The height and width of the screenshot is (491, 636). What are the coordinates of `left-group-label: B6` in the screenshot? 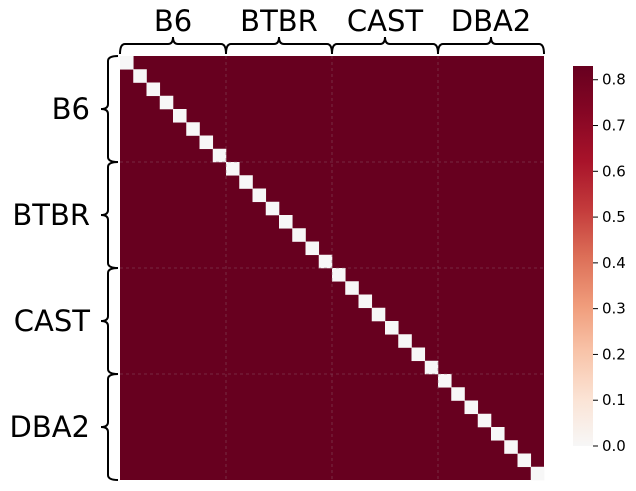 It's located at (71, 109).